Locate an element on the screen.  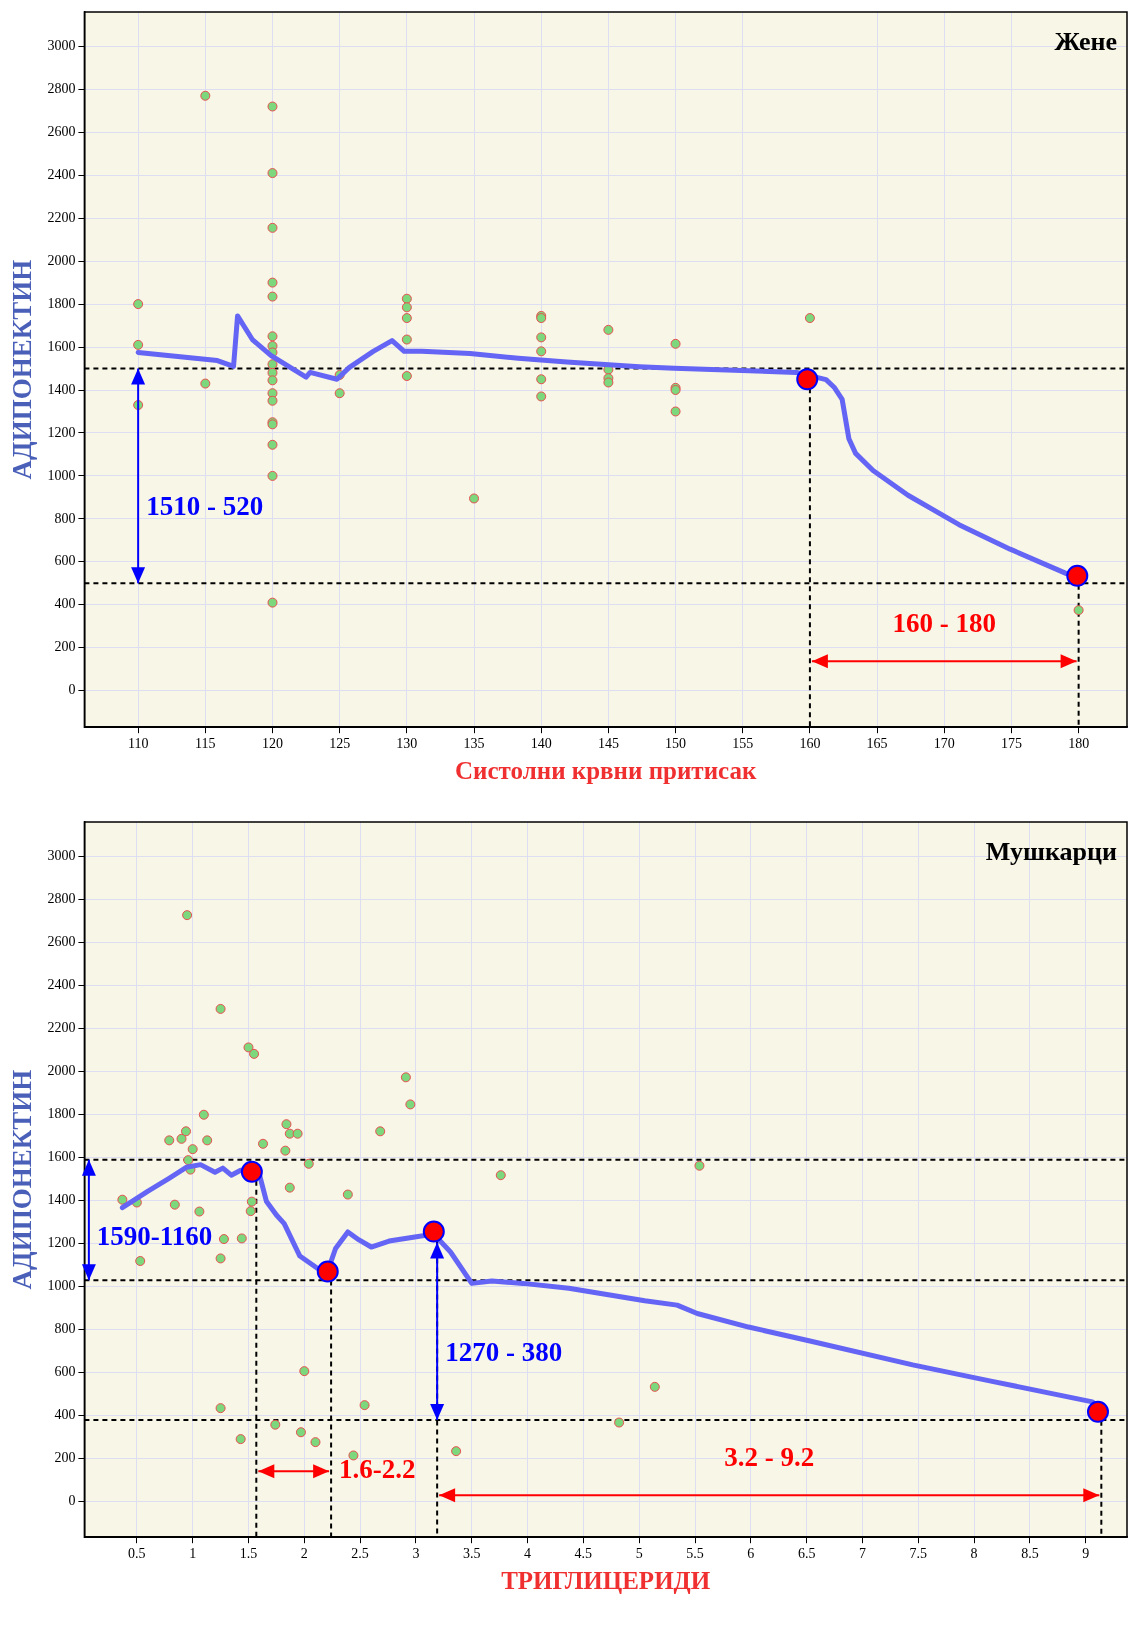
x-tick-label: 115 is located at coordinates (205, 744).